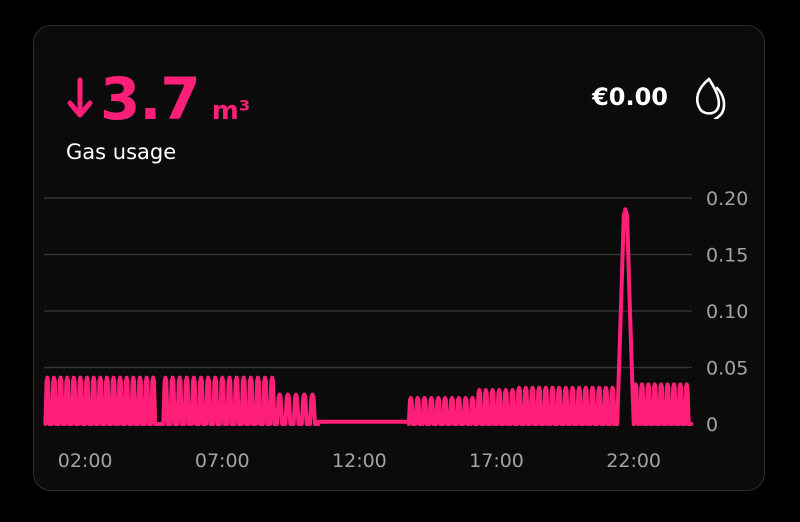 Image resolution: width=800 pixels, height=522 pixels. I want to click on flame-icon, so click(711, 98).